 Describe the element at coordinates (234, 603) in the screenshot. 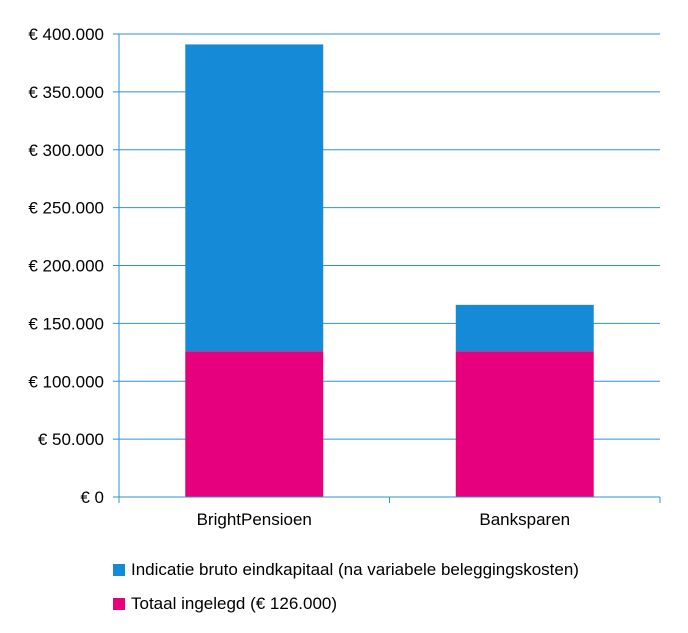

I see `legend-label-ingelegd: Totaal ingelegd (€ 126.000)` at that location.